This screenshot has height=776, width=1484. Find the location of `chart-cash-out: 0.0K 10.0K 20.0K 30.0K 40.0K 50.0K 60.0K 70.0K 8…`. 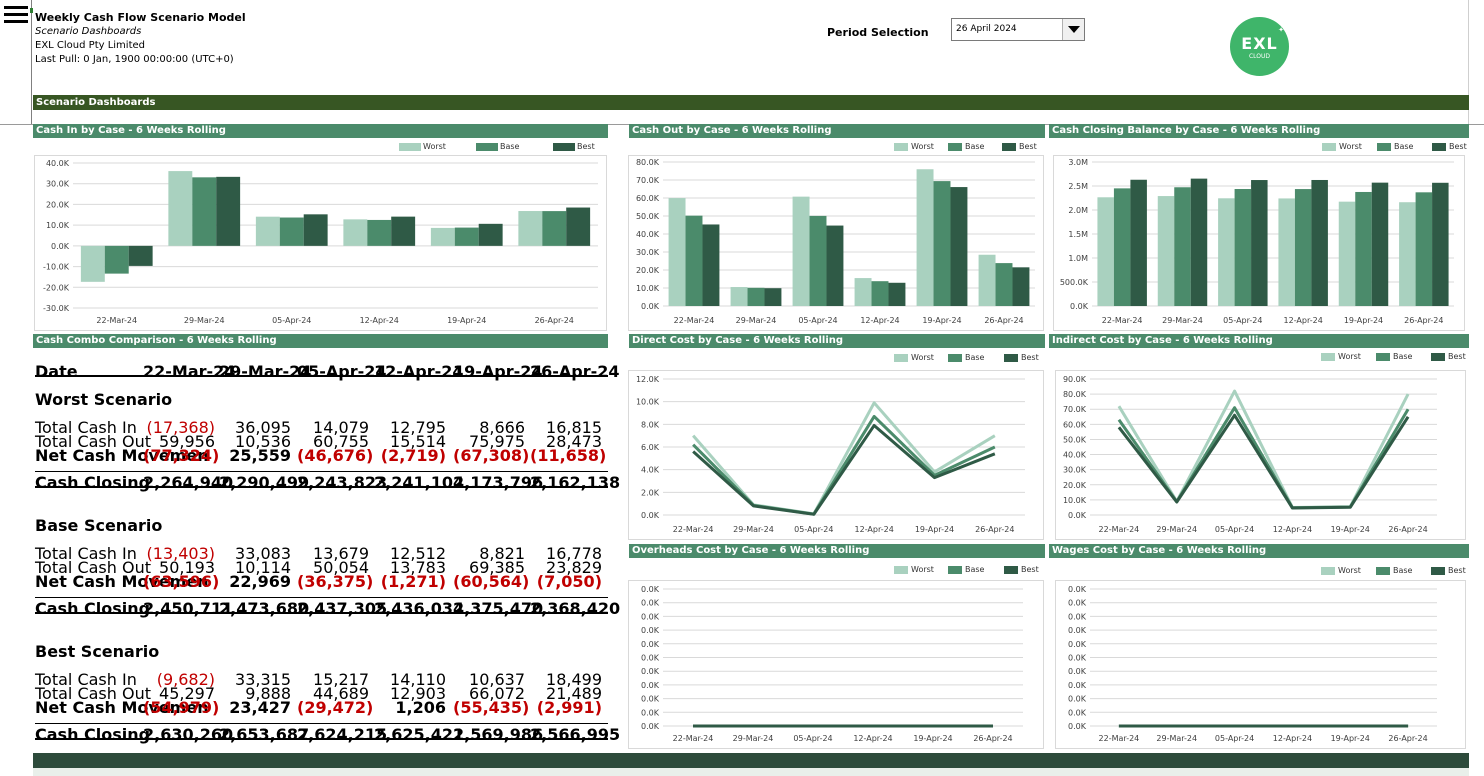

chart-cash-out: 0.0K 10.0K 20.0K 30.0K 40.0K 50.0K 60.0K 70.0K 8… is located at coordinates (836, 243).